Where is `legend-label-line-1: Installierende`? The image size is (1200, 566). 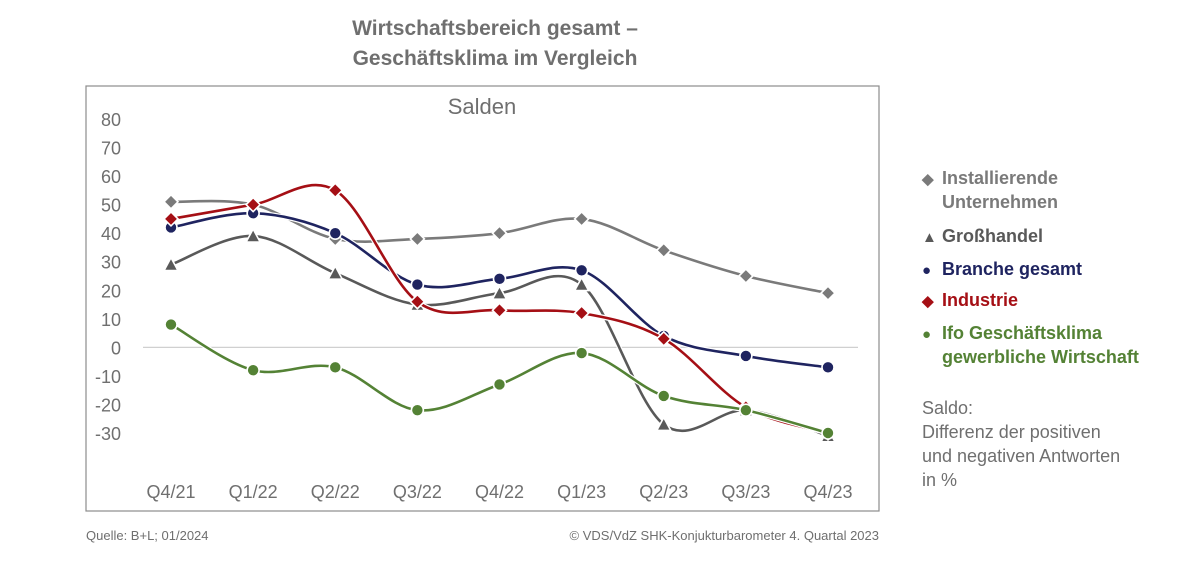 legend-label-line-1: Installierende is located at coordinates (1000, 178).